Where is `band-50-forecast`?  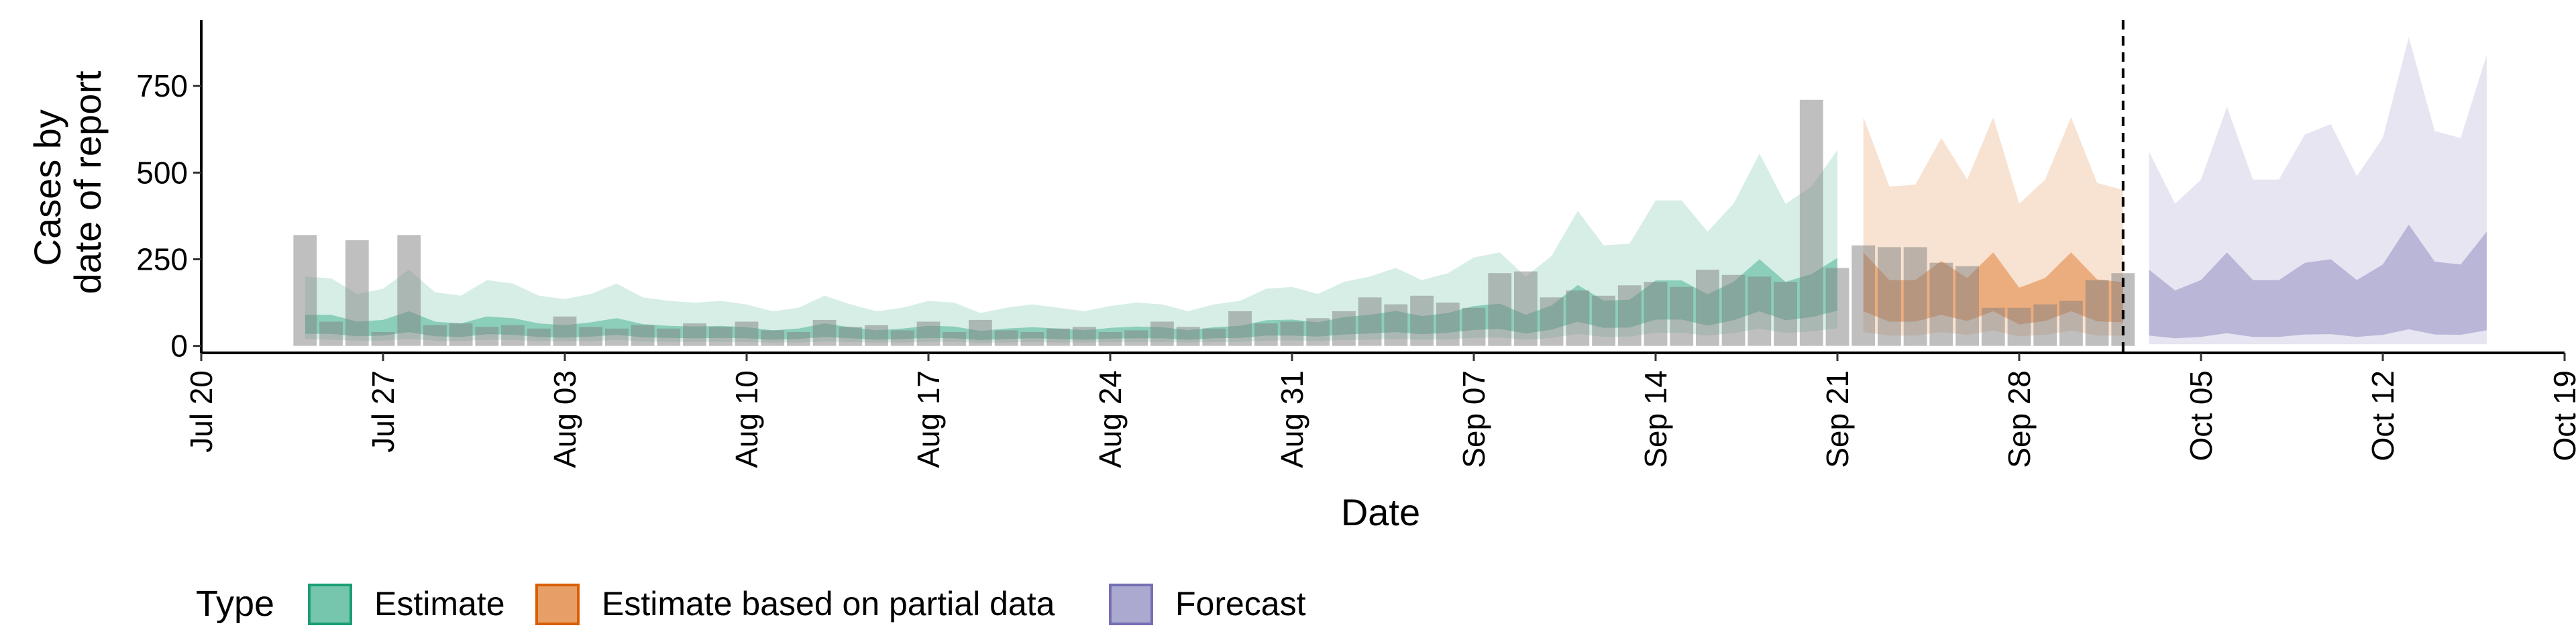 band-50-forecast is located at coordinates (2318, 281).